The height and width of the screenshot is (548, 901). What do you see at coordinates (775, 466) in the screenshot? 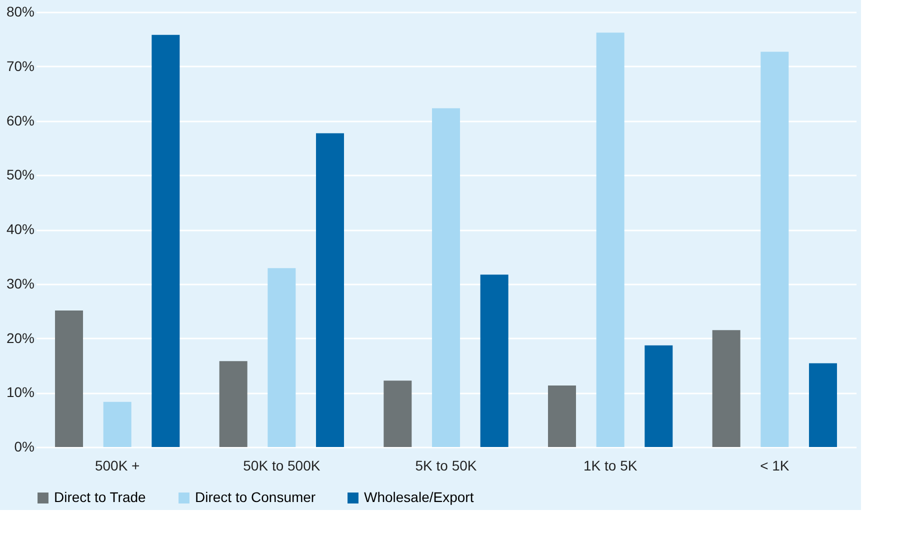
I see `x-tick-label: < 1K` at bounding box center [775, 466].